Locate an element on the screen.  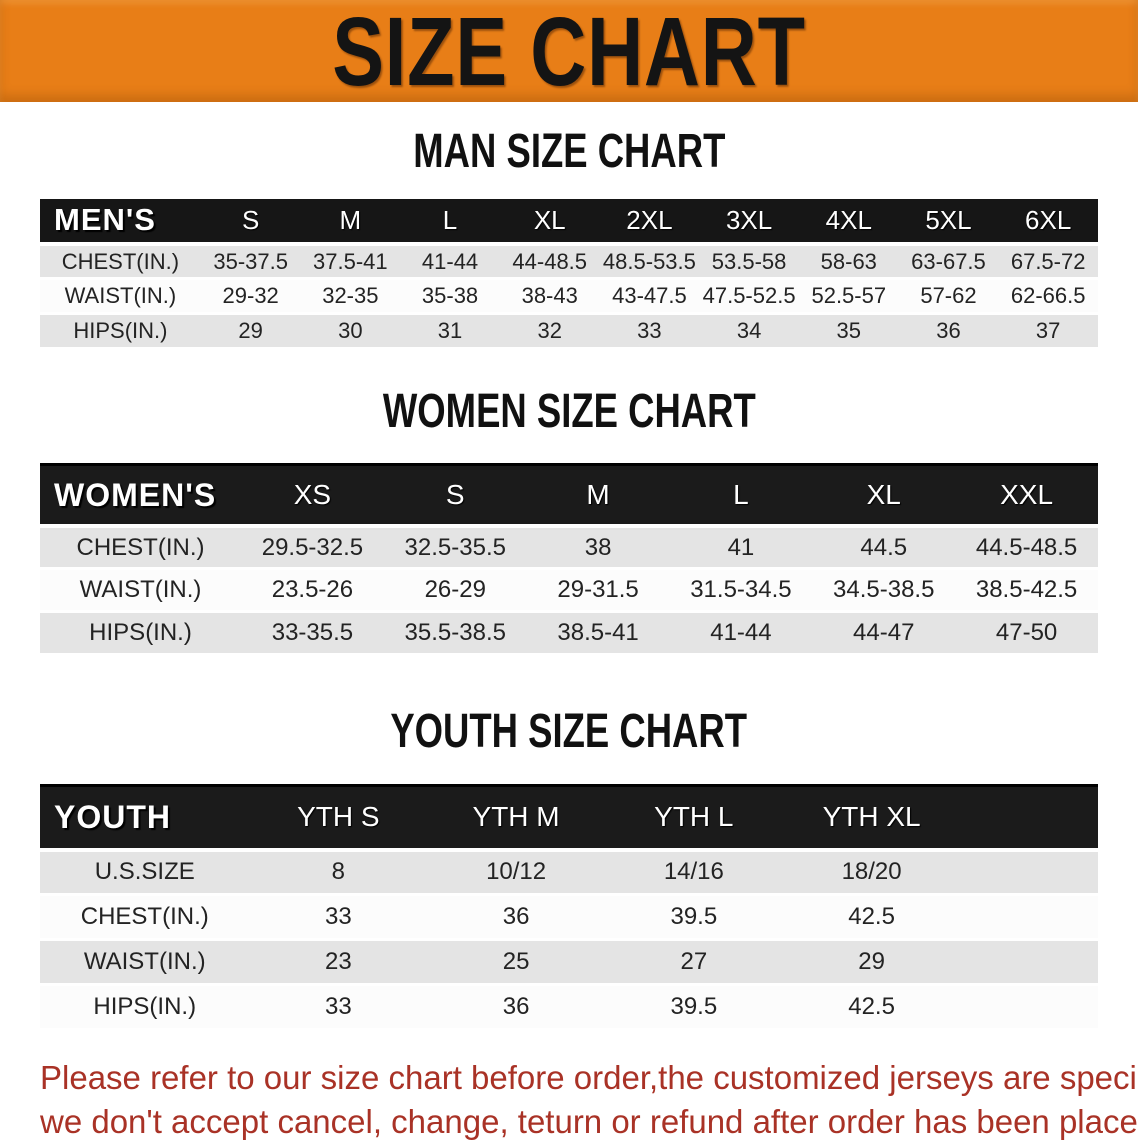
size-value-cell: 38.5-42.5 is located at coordinates (1026, 590).